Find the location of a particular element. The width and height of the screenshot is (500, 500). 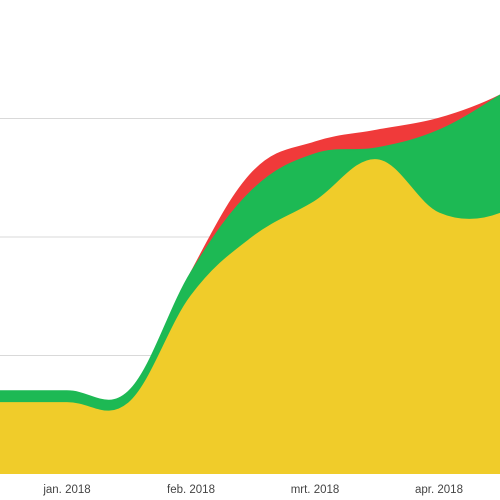

x-tick-label: feb. 2018 is located at coordinates (191, 490).